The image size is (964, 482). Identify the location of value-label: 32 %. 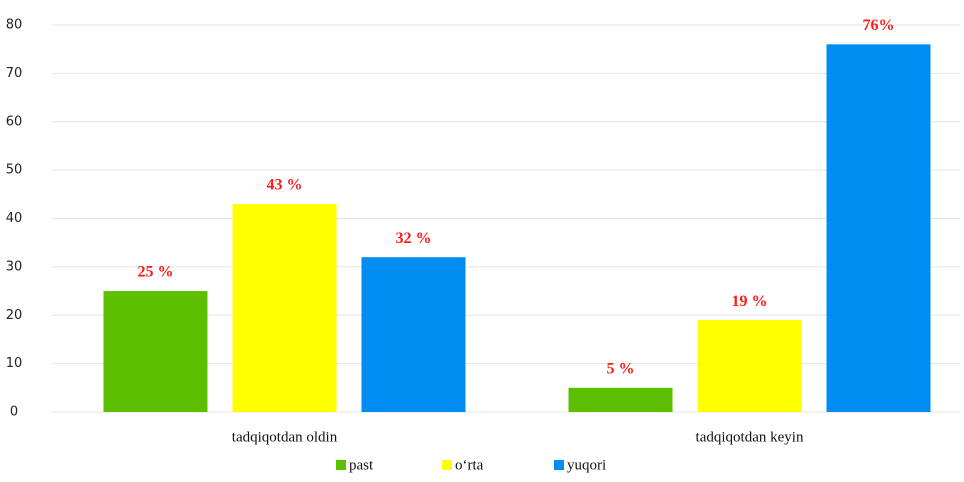
(414, 238).